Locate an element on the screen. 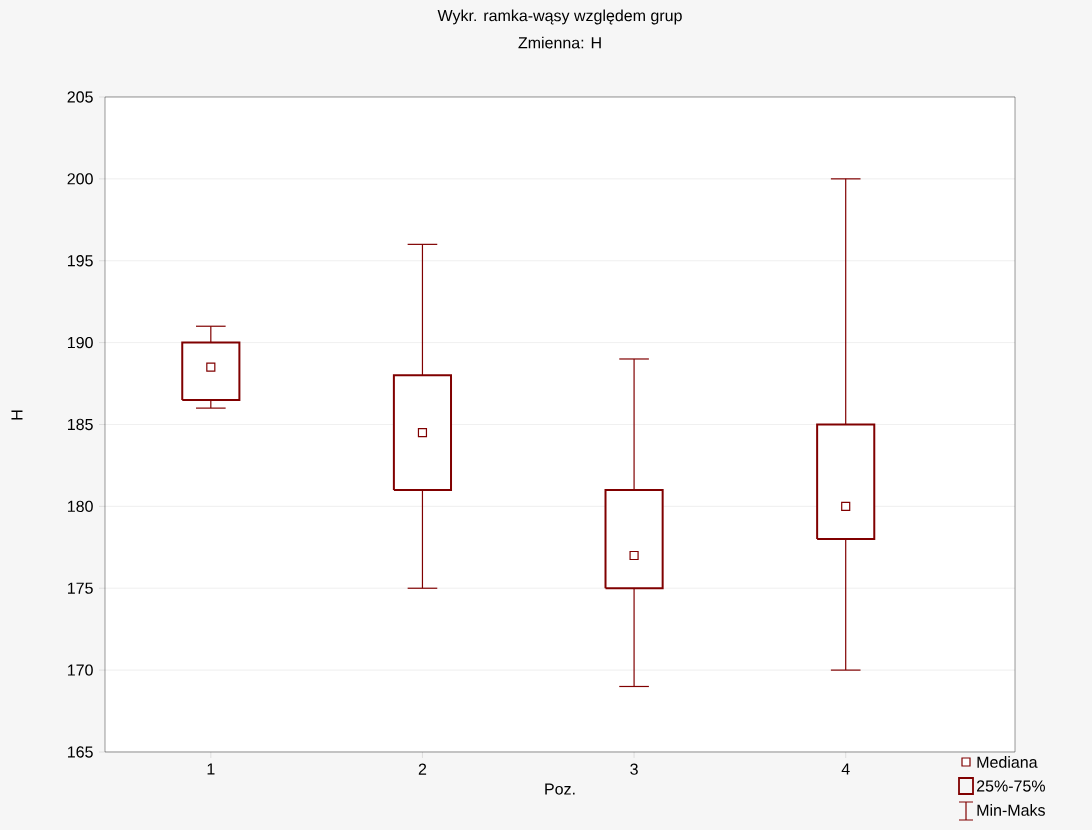 This screenshot has height=830, width=1092. y-tick-label: 195 is located at coordinates (80, 261).